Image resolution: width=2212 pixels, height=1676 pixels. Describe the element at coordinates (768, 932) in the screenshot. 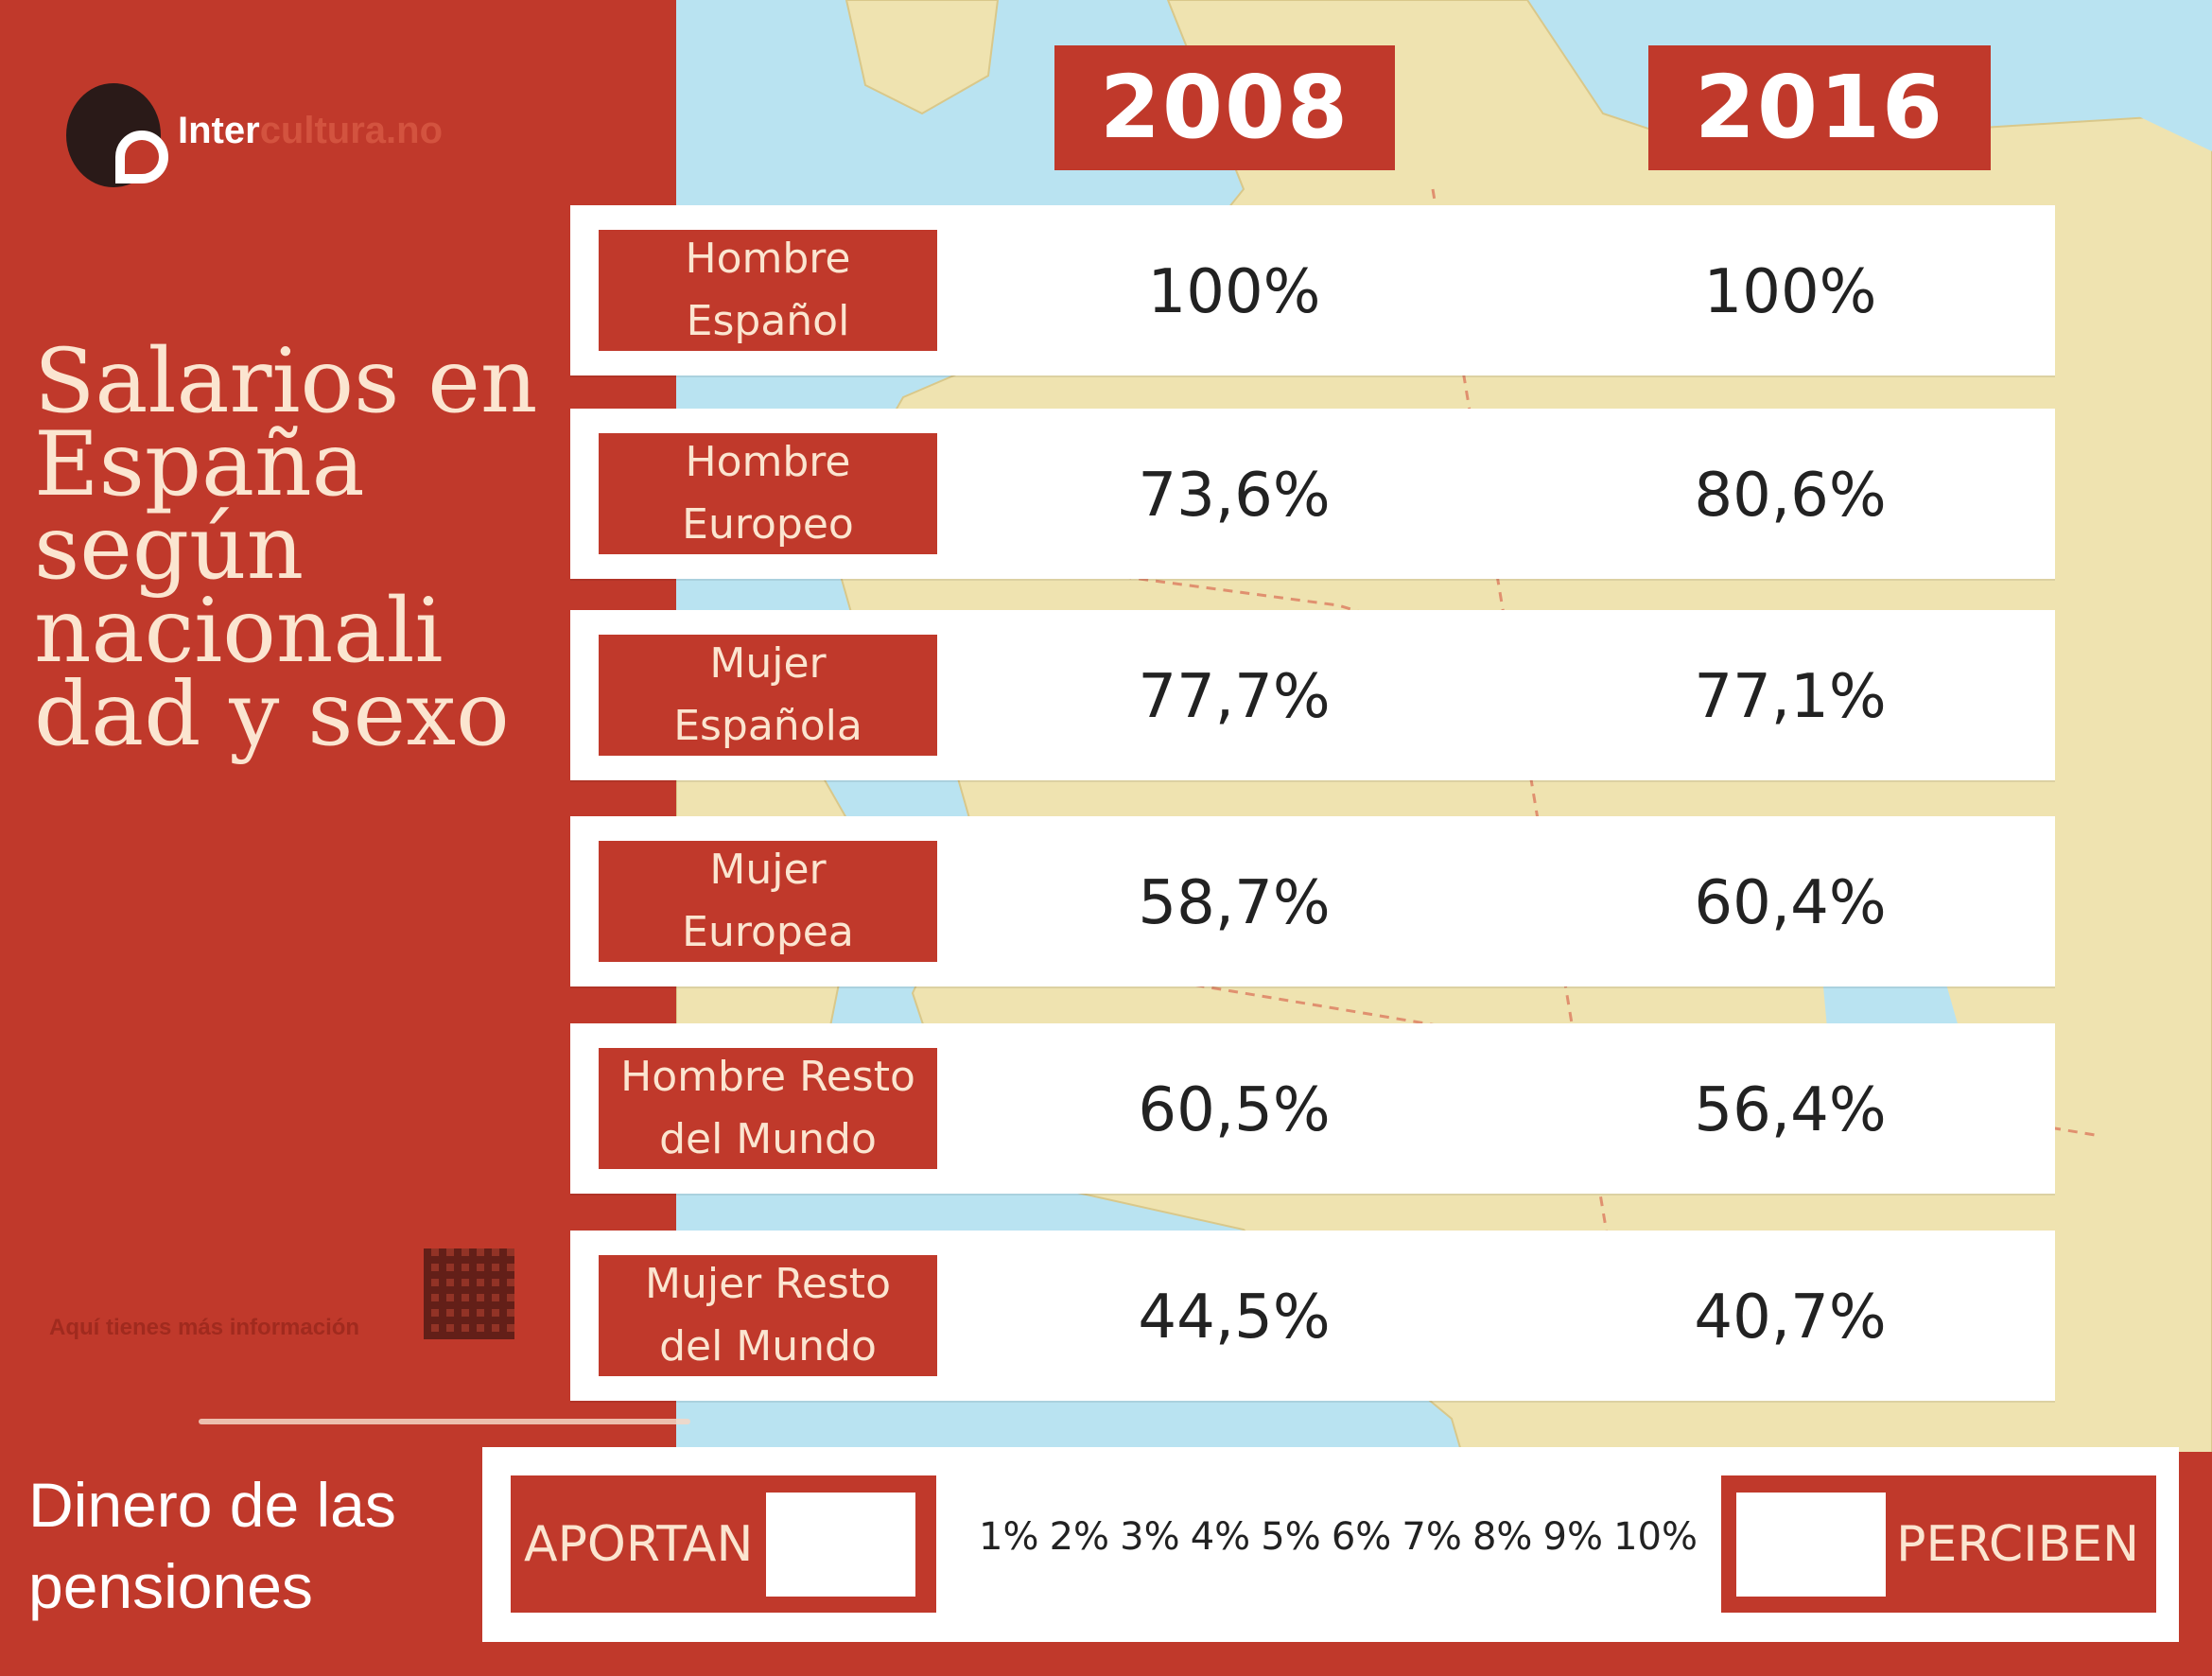

I see `row-label-line2: Europea` at that location.